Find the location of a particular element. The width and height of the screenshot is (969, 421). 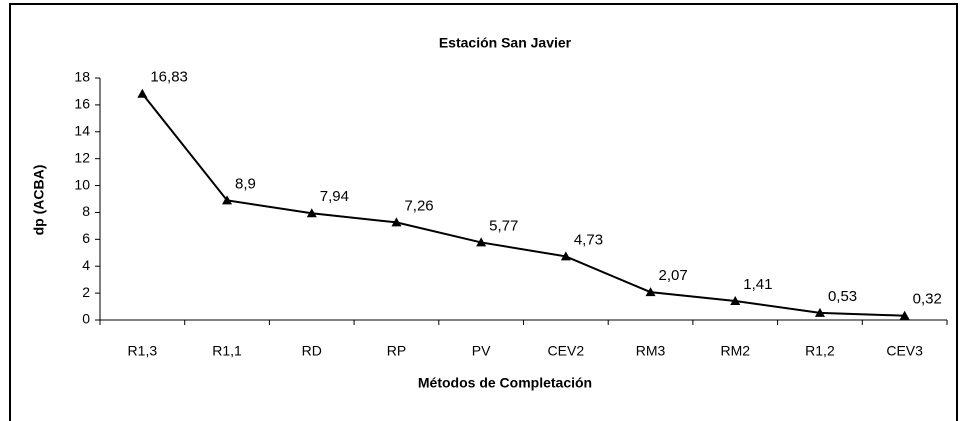

data-label: 7,26 is located at coordinates (418, 205).